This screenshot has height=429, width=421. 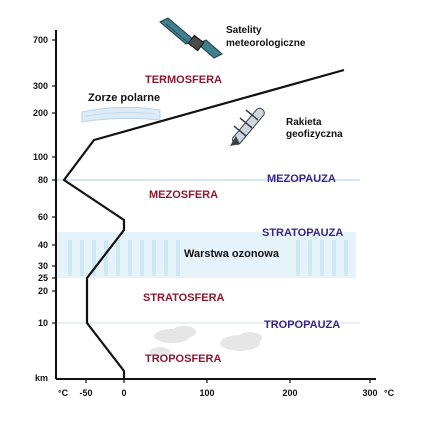 What do you see at coordinates (247, 126) in the screenshot?
I see `rocket-icon` at bounding box center [247, 126].